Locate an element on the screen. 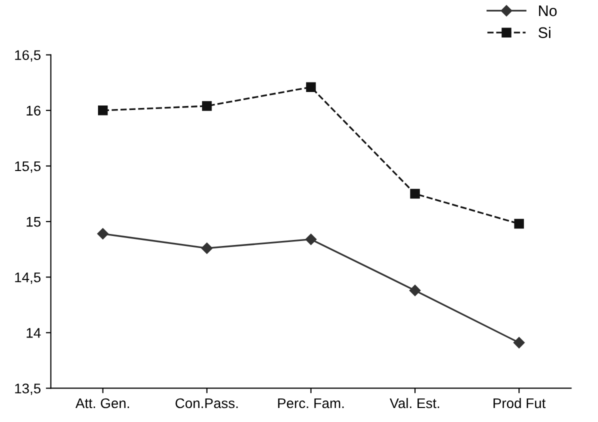  x-tick-label: Val. Est. is located at coordinates (415, 403).